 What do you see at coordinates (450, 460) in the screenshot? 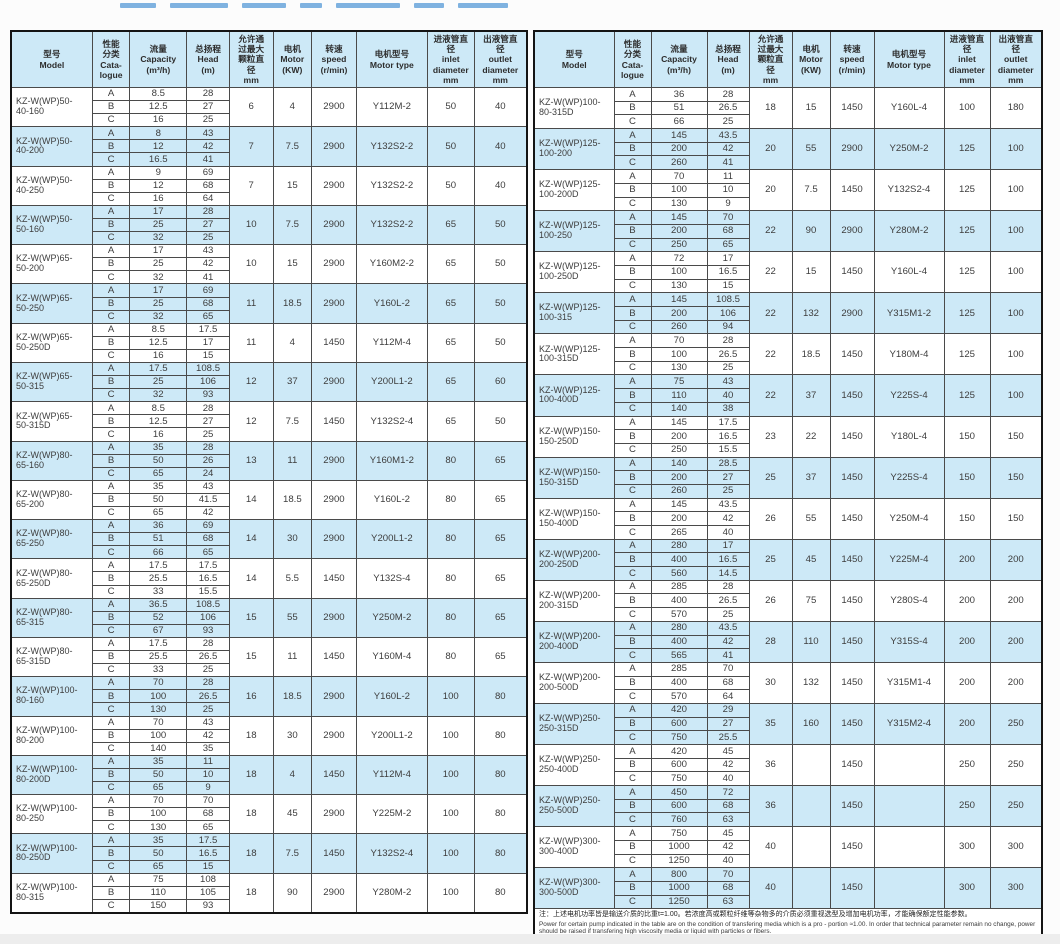
I see `inlet-diameter-cell: 80` at bounding box center [450, 460].